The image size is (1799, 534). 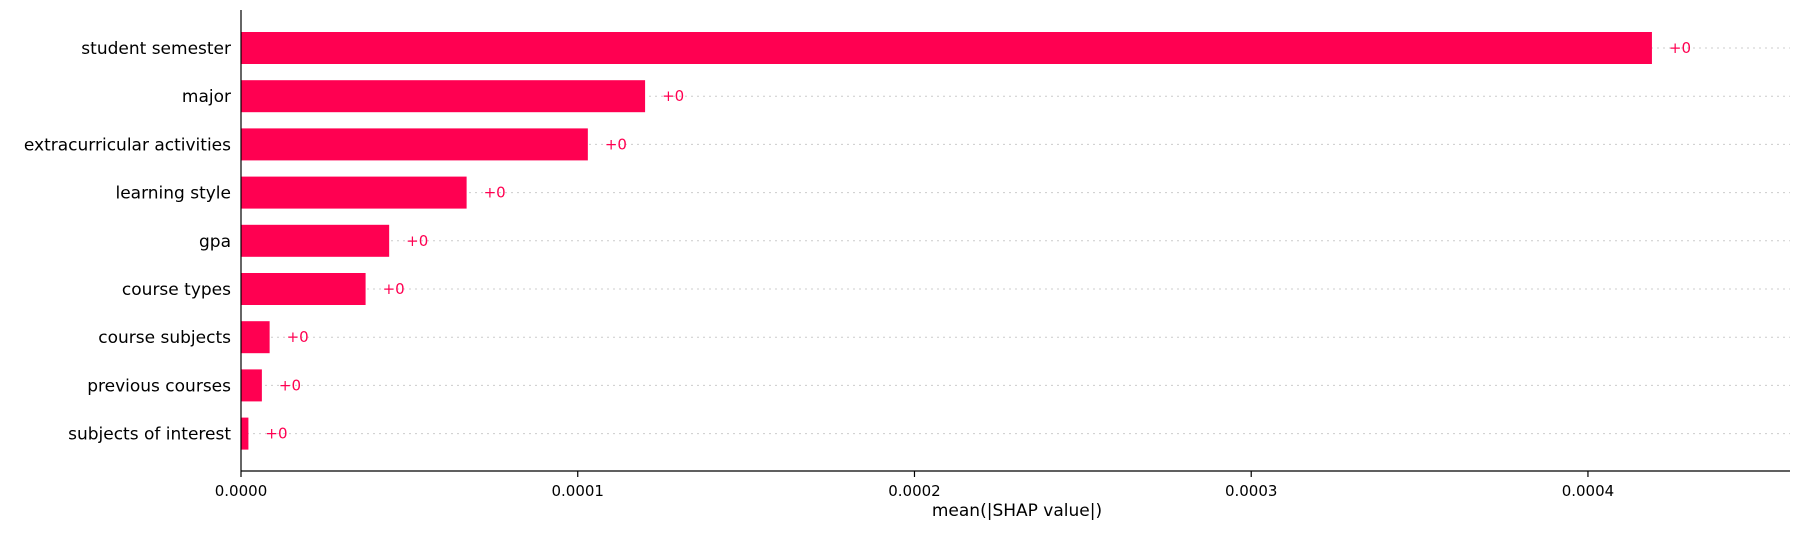 What do you see at coordinates (215, 242) in the screenshot?
I see `category-label: gpa` at bounding box center [215, 242].